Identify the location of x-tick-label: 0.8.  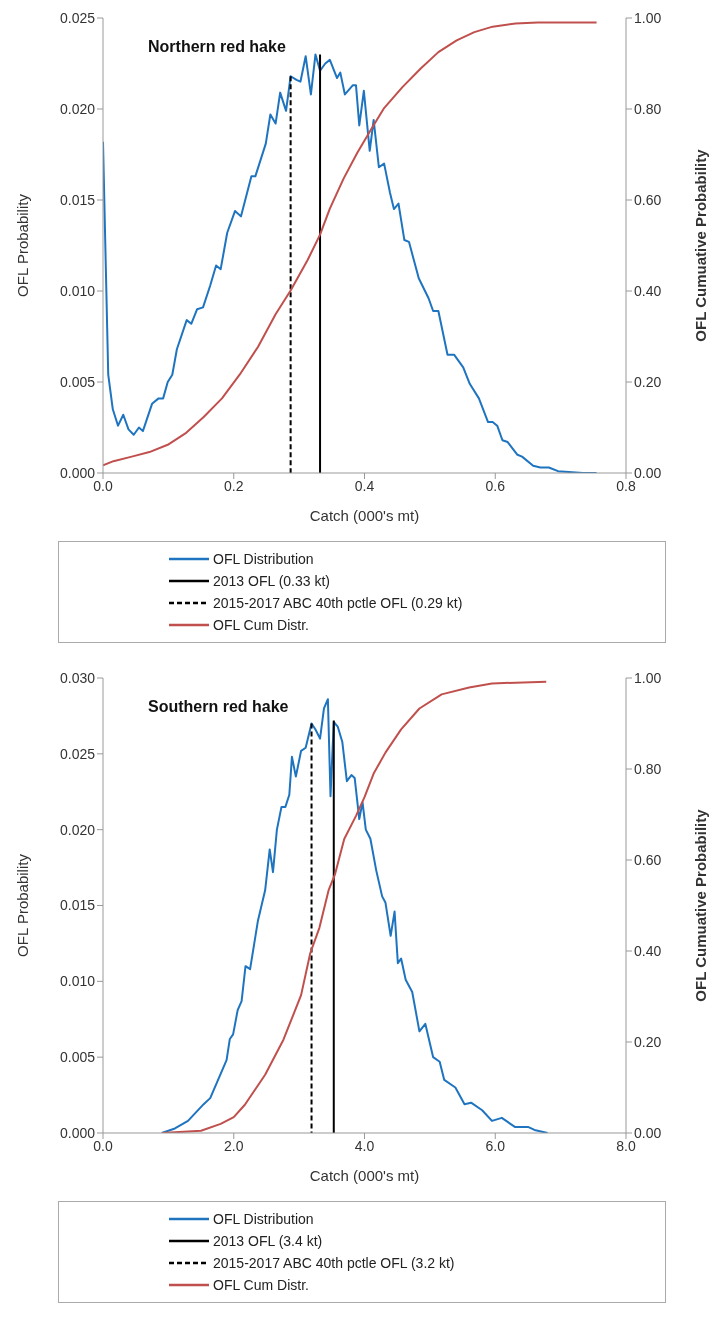
(626, 485).